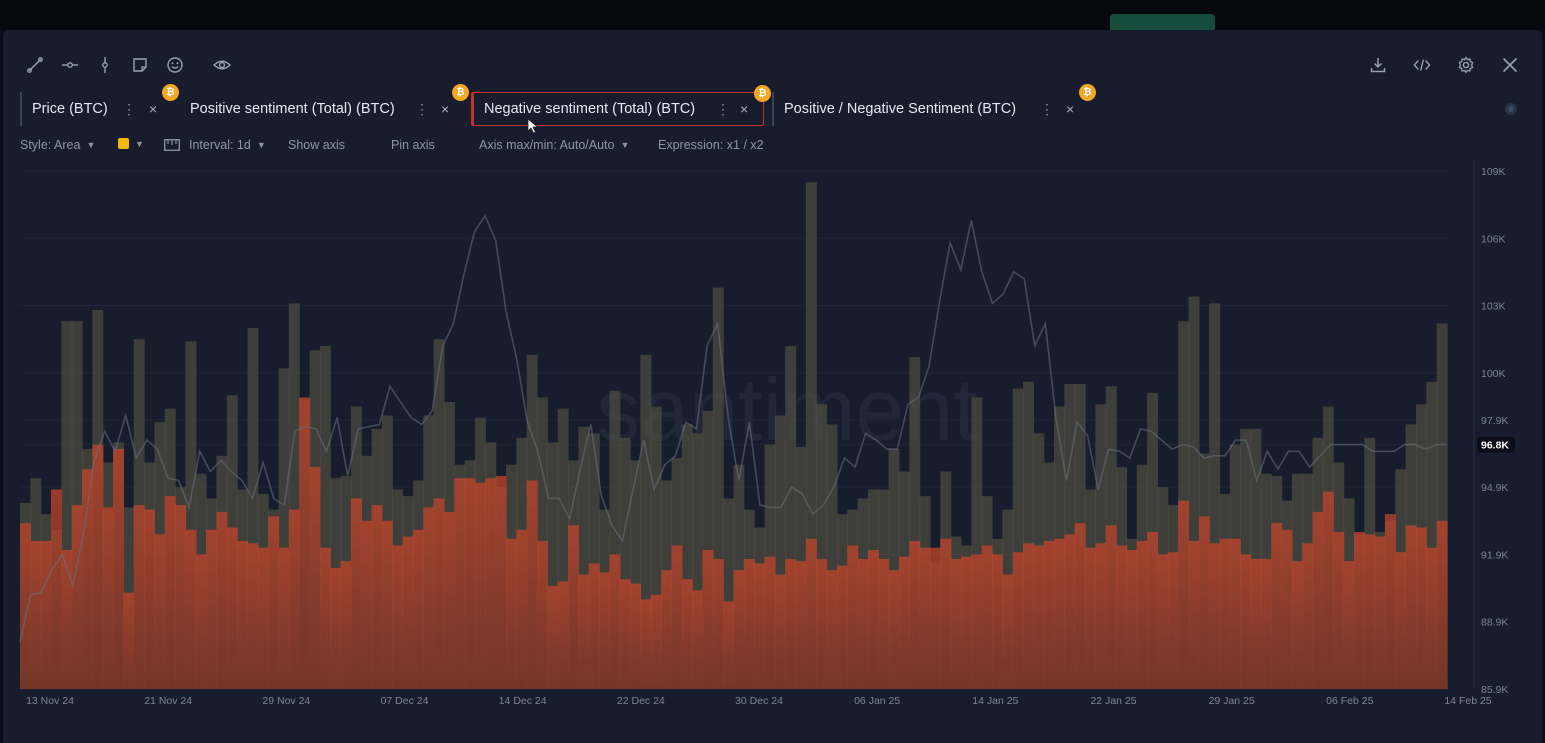 The width and height of the screenshot is (1545, 743). What do you see at coordinates (533, 128) in the screenshot?
I see `mouse-cursor` at bounding box center [533, 128].